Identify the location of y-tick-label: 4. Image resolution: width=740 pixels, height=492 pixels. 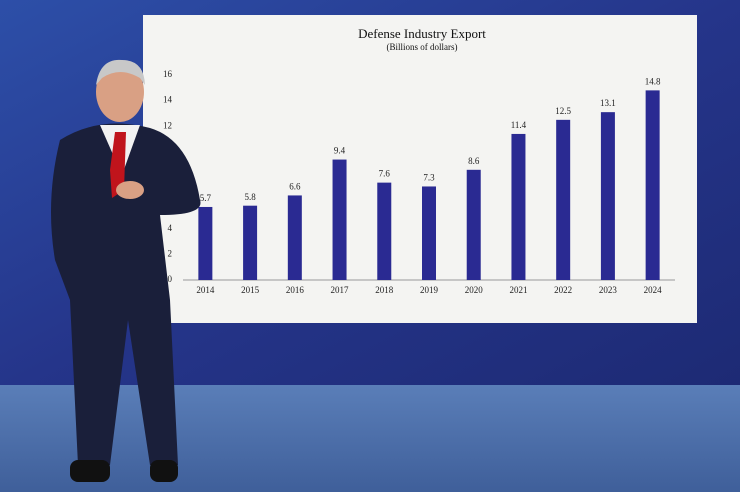
(170, 228).